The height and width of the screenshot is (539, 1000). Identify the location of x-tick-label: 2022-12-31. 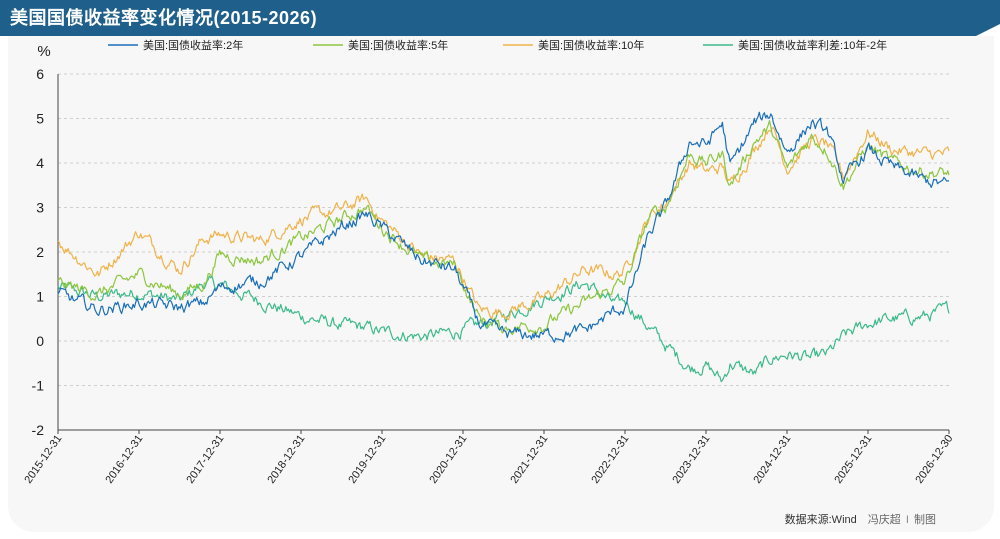
(610, 459).